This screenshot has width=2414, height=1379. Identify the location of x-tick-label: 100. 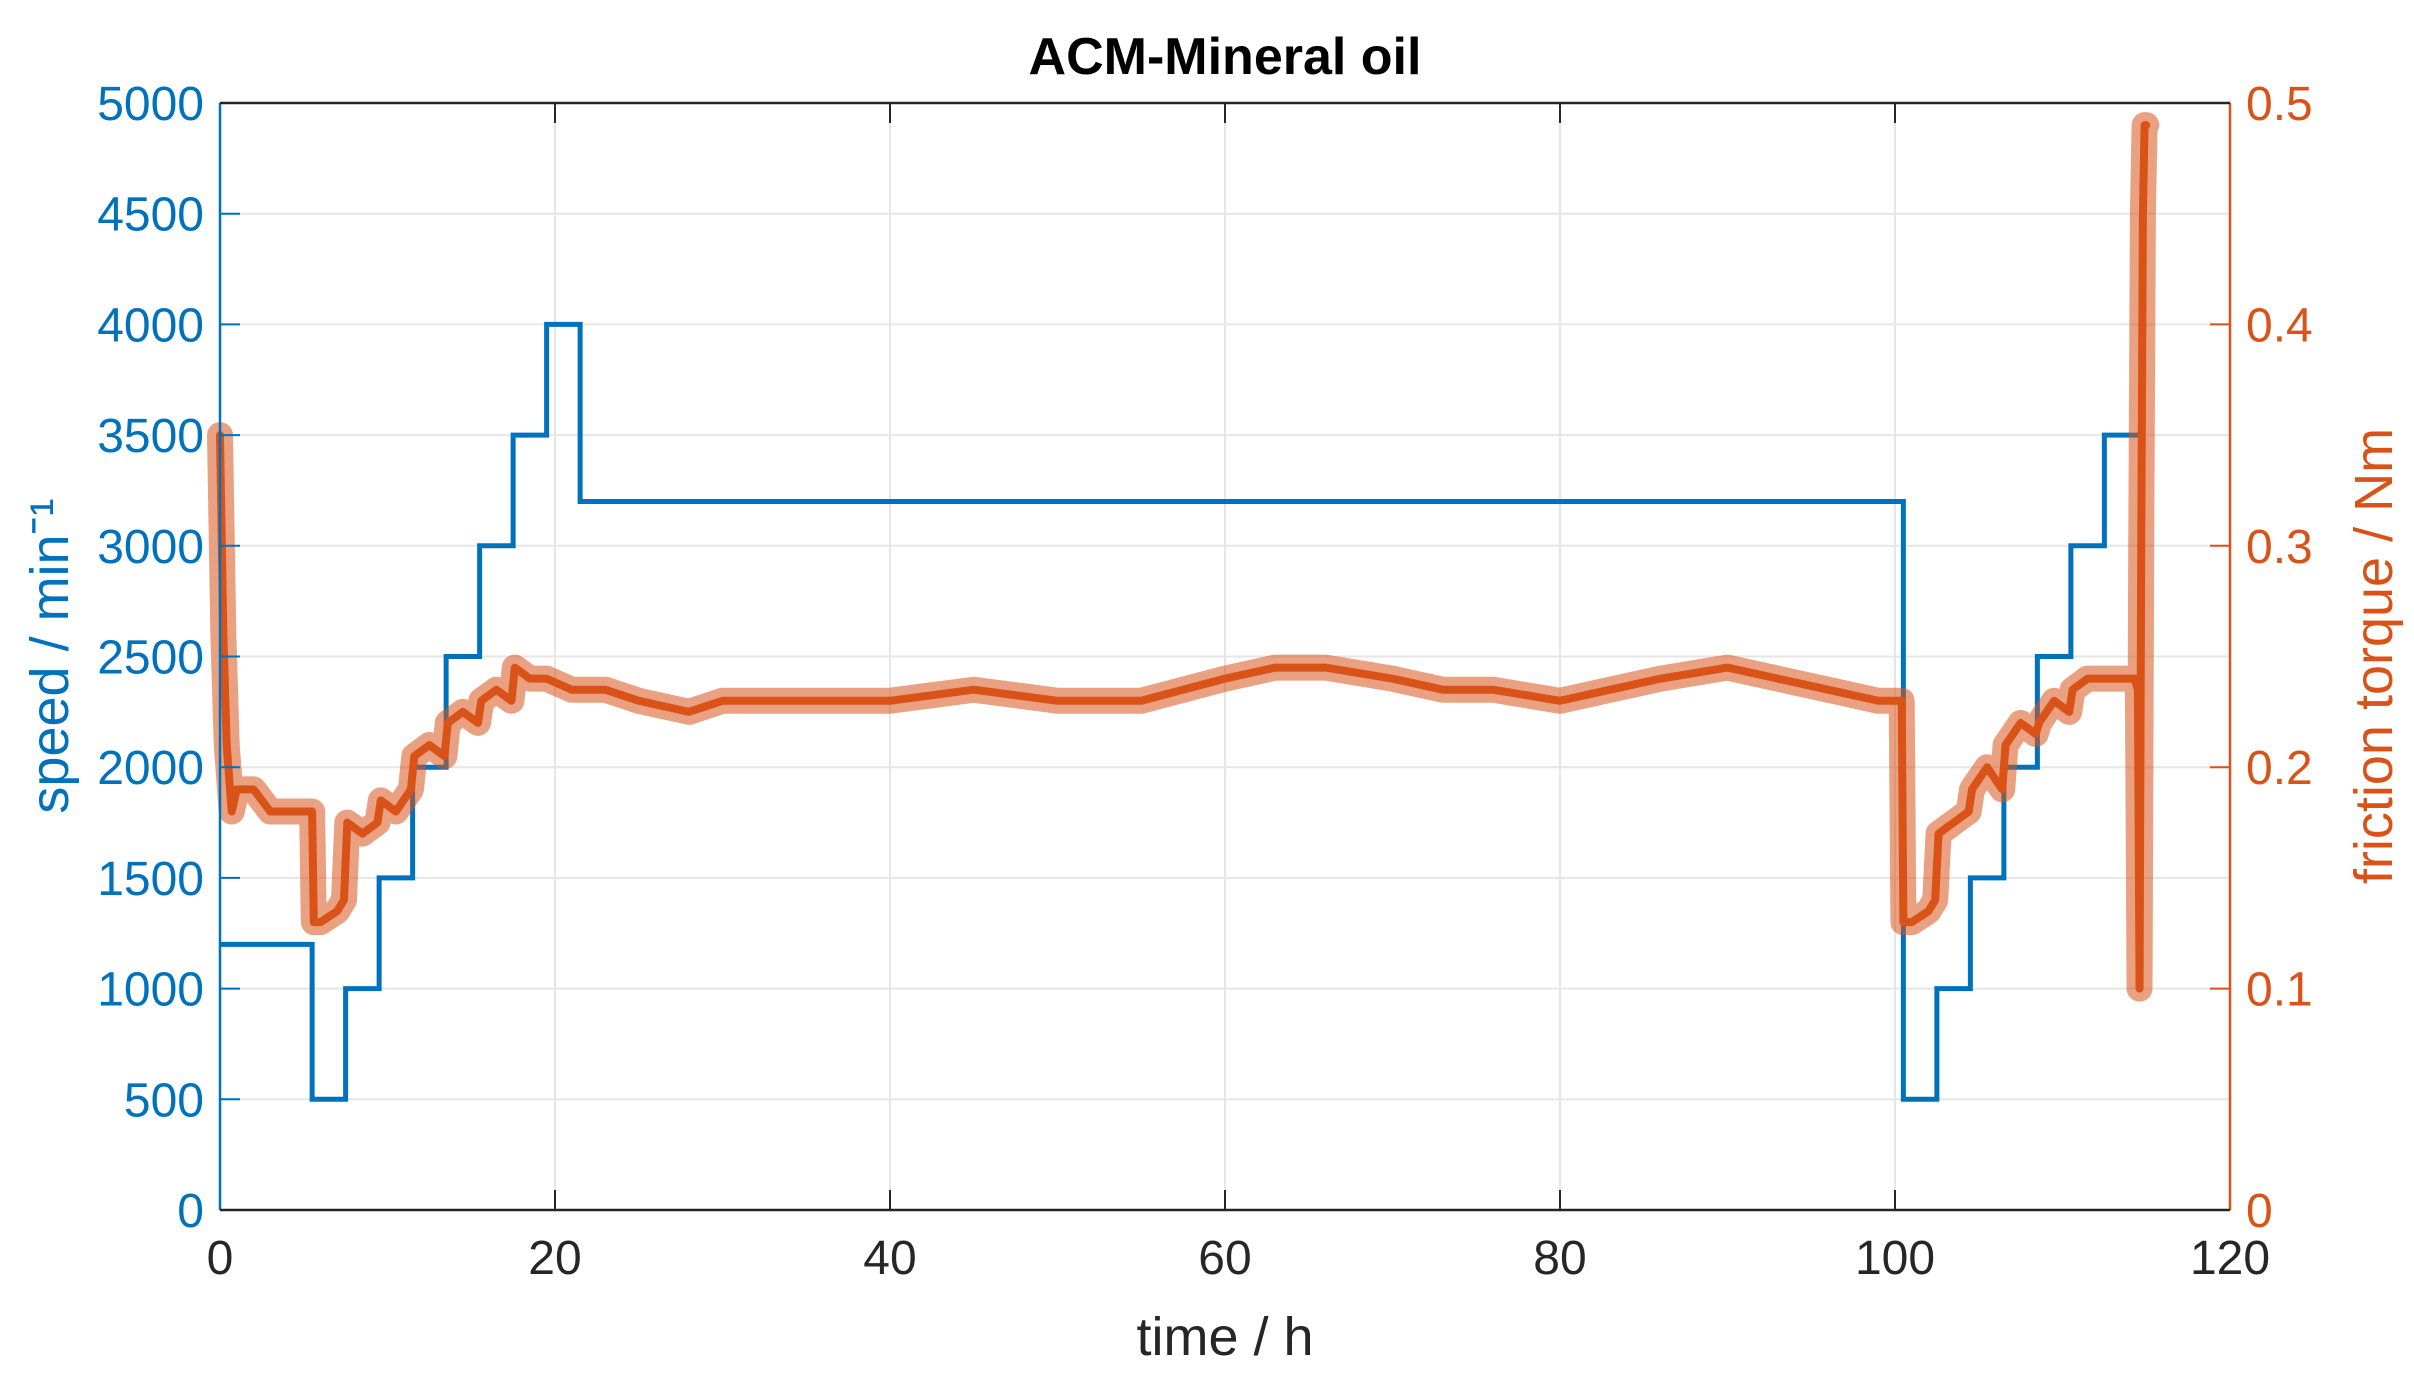
(1895, 1258).